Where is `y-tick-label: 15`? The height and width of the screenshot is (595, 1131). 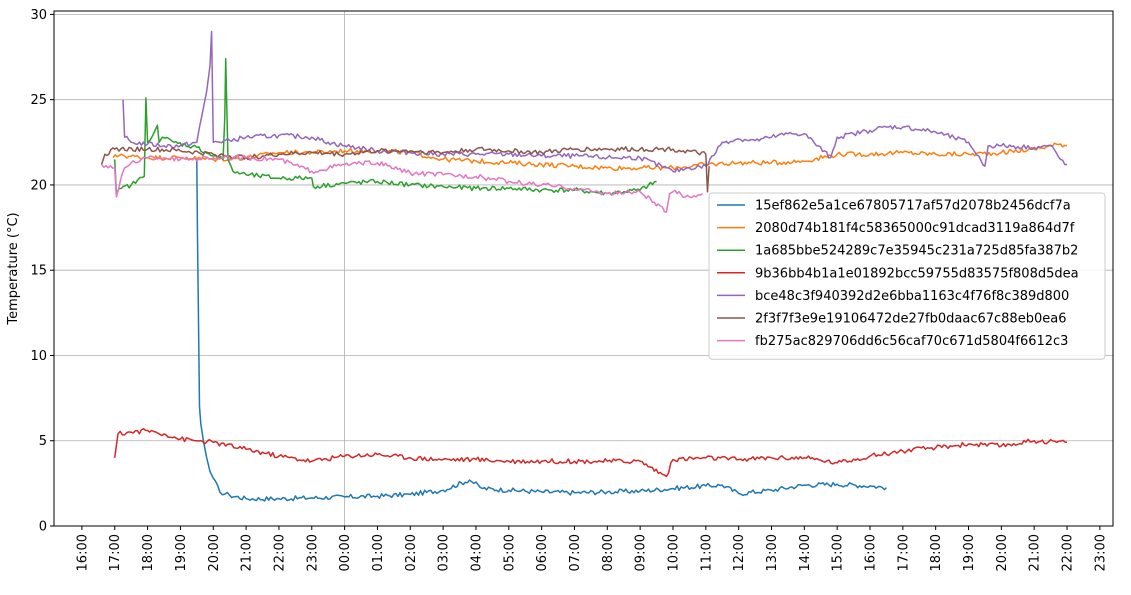 y-tick-label: 15 is located at coordinates (38, 271).